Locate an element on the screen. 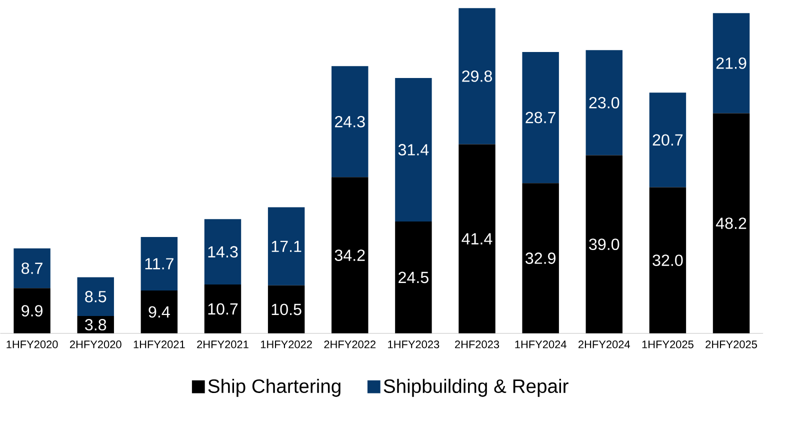 The height and width of the screenshot is (432, 800). x-tick-label: 1HFY2020 is located at coordinates (32, 344).